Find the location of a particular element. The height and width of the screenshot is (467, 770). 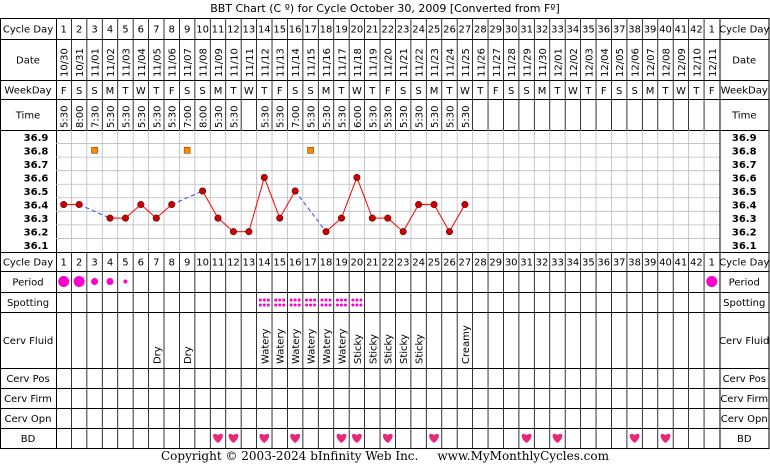

cycle-day-label: 15 is located at coordinates (279, 30).